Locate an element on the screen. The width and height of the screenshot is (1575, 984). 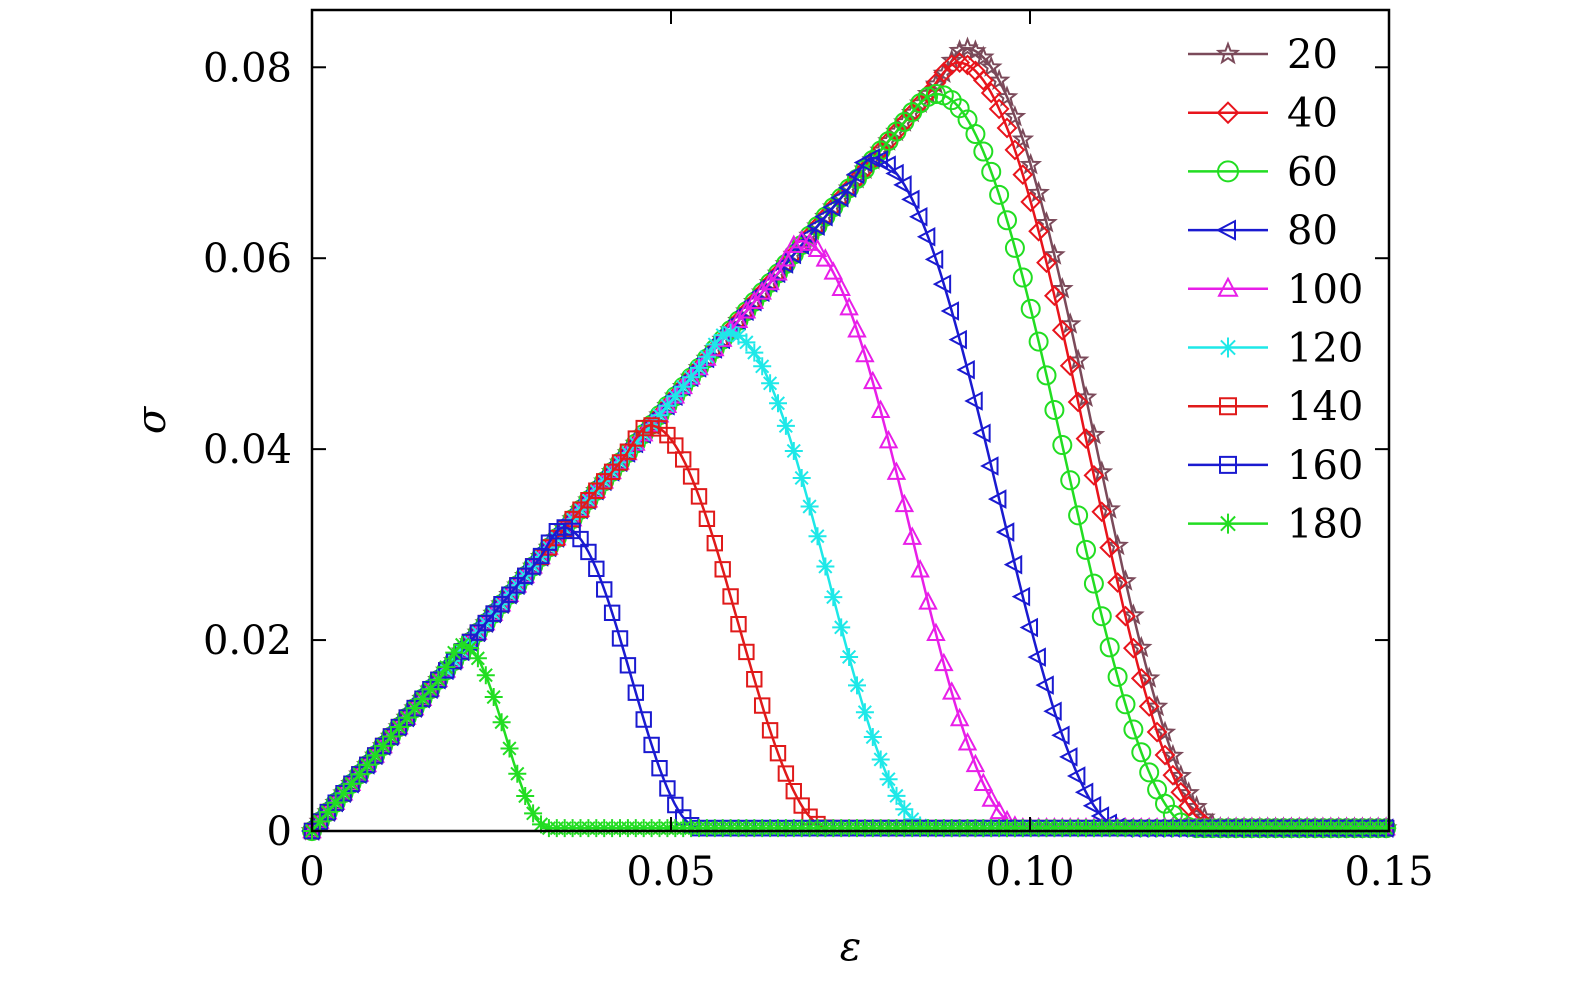
legend-item-180: 180 is located at coordinates (1275, 525).